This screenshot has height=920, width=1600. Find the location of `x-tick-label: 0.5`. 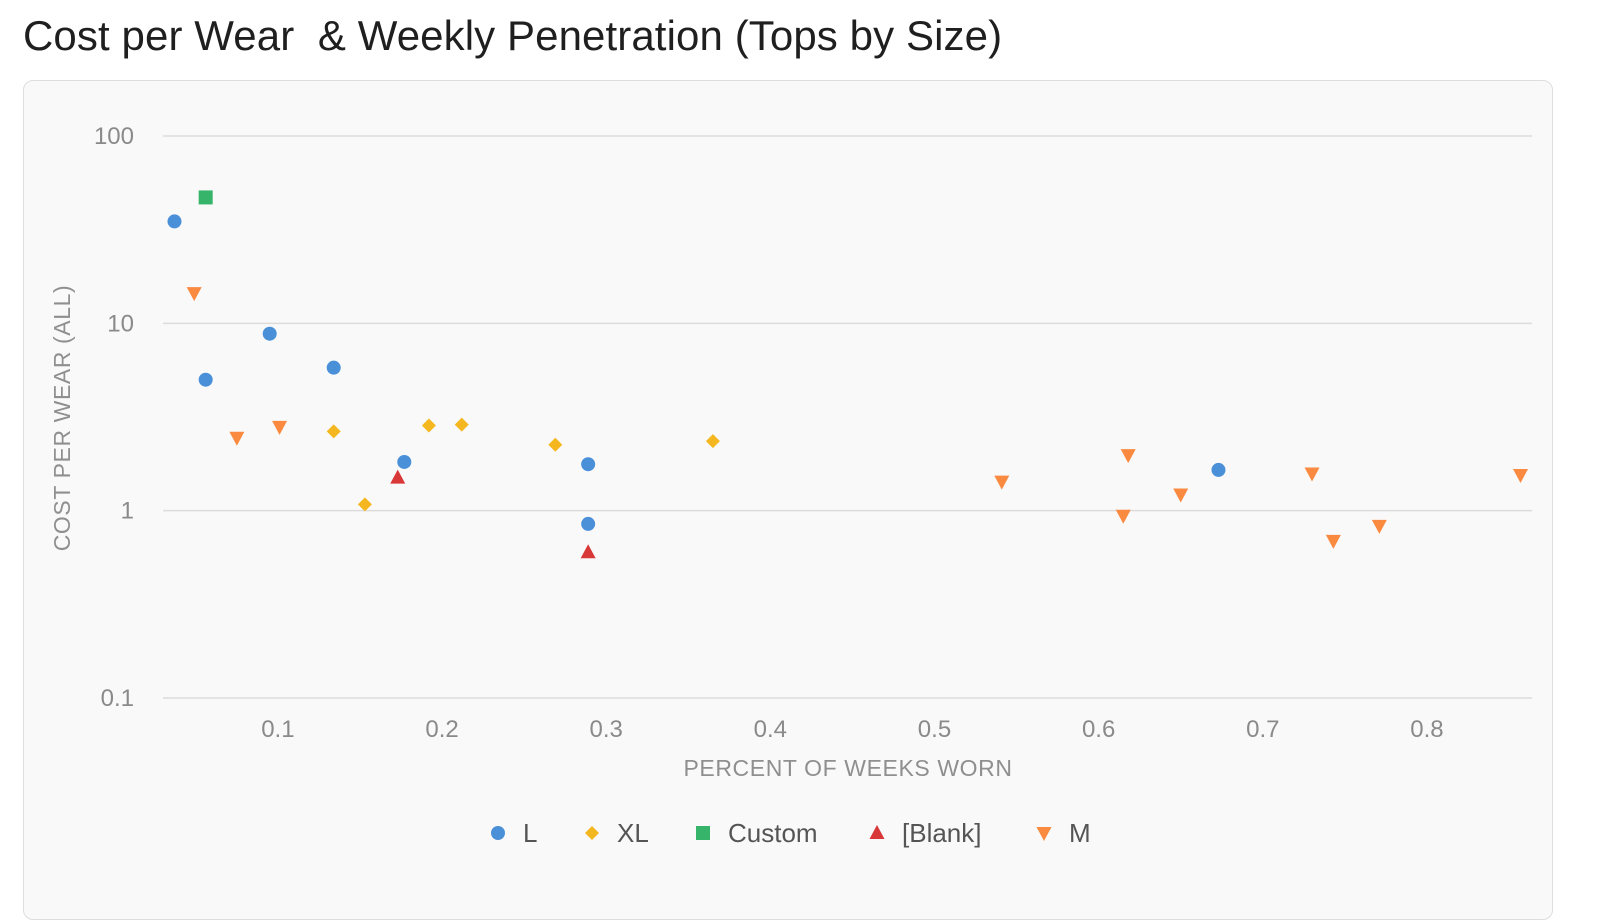

x-tick-label: 0.5 is located at coordinates (934, 729).